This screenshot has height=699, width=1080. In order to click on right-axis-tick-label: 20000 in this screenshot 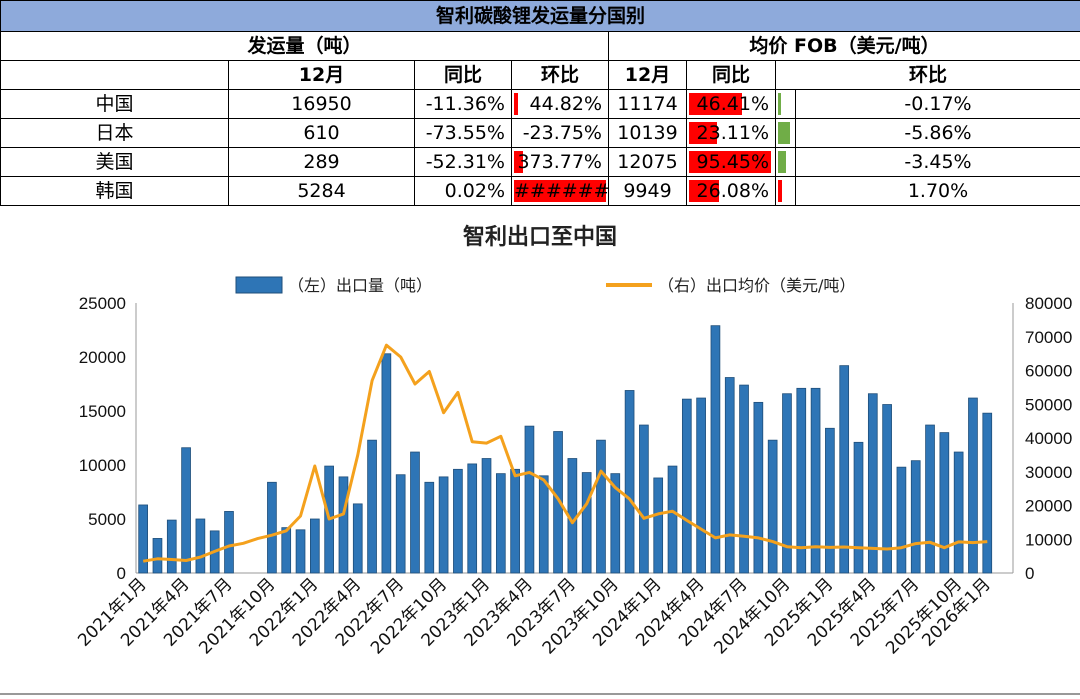, I will do `click(1048, 506)`.